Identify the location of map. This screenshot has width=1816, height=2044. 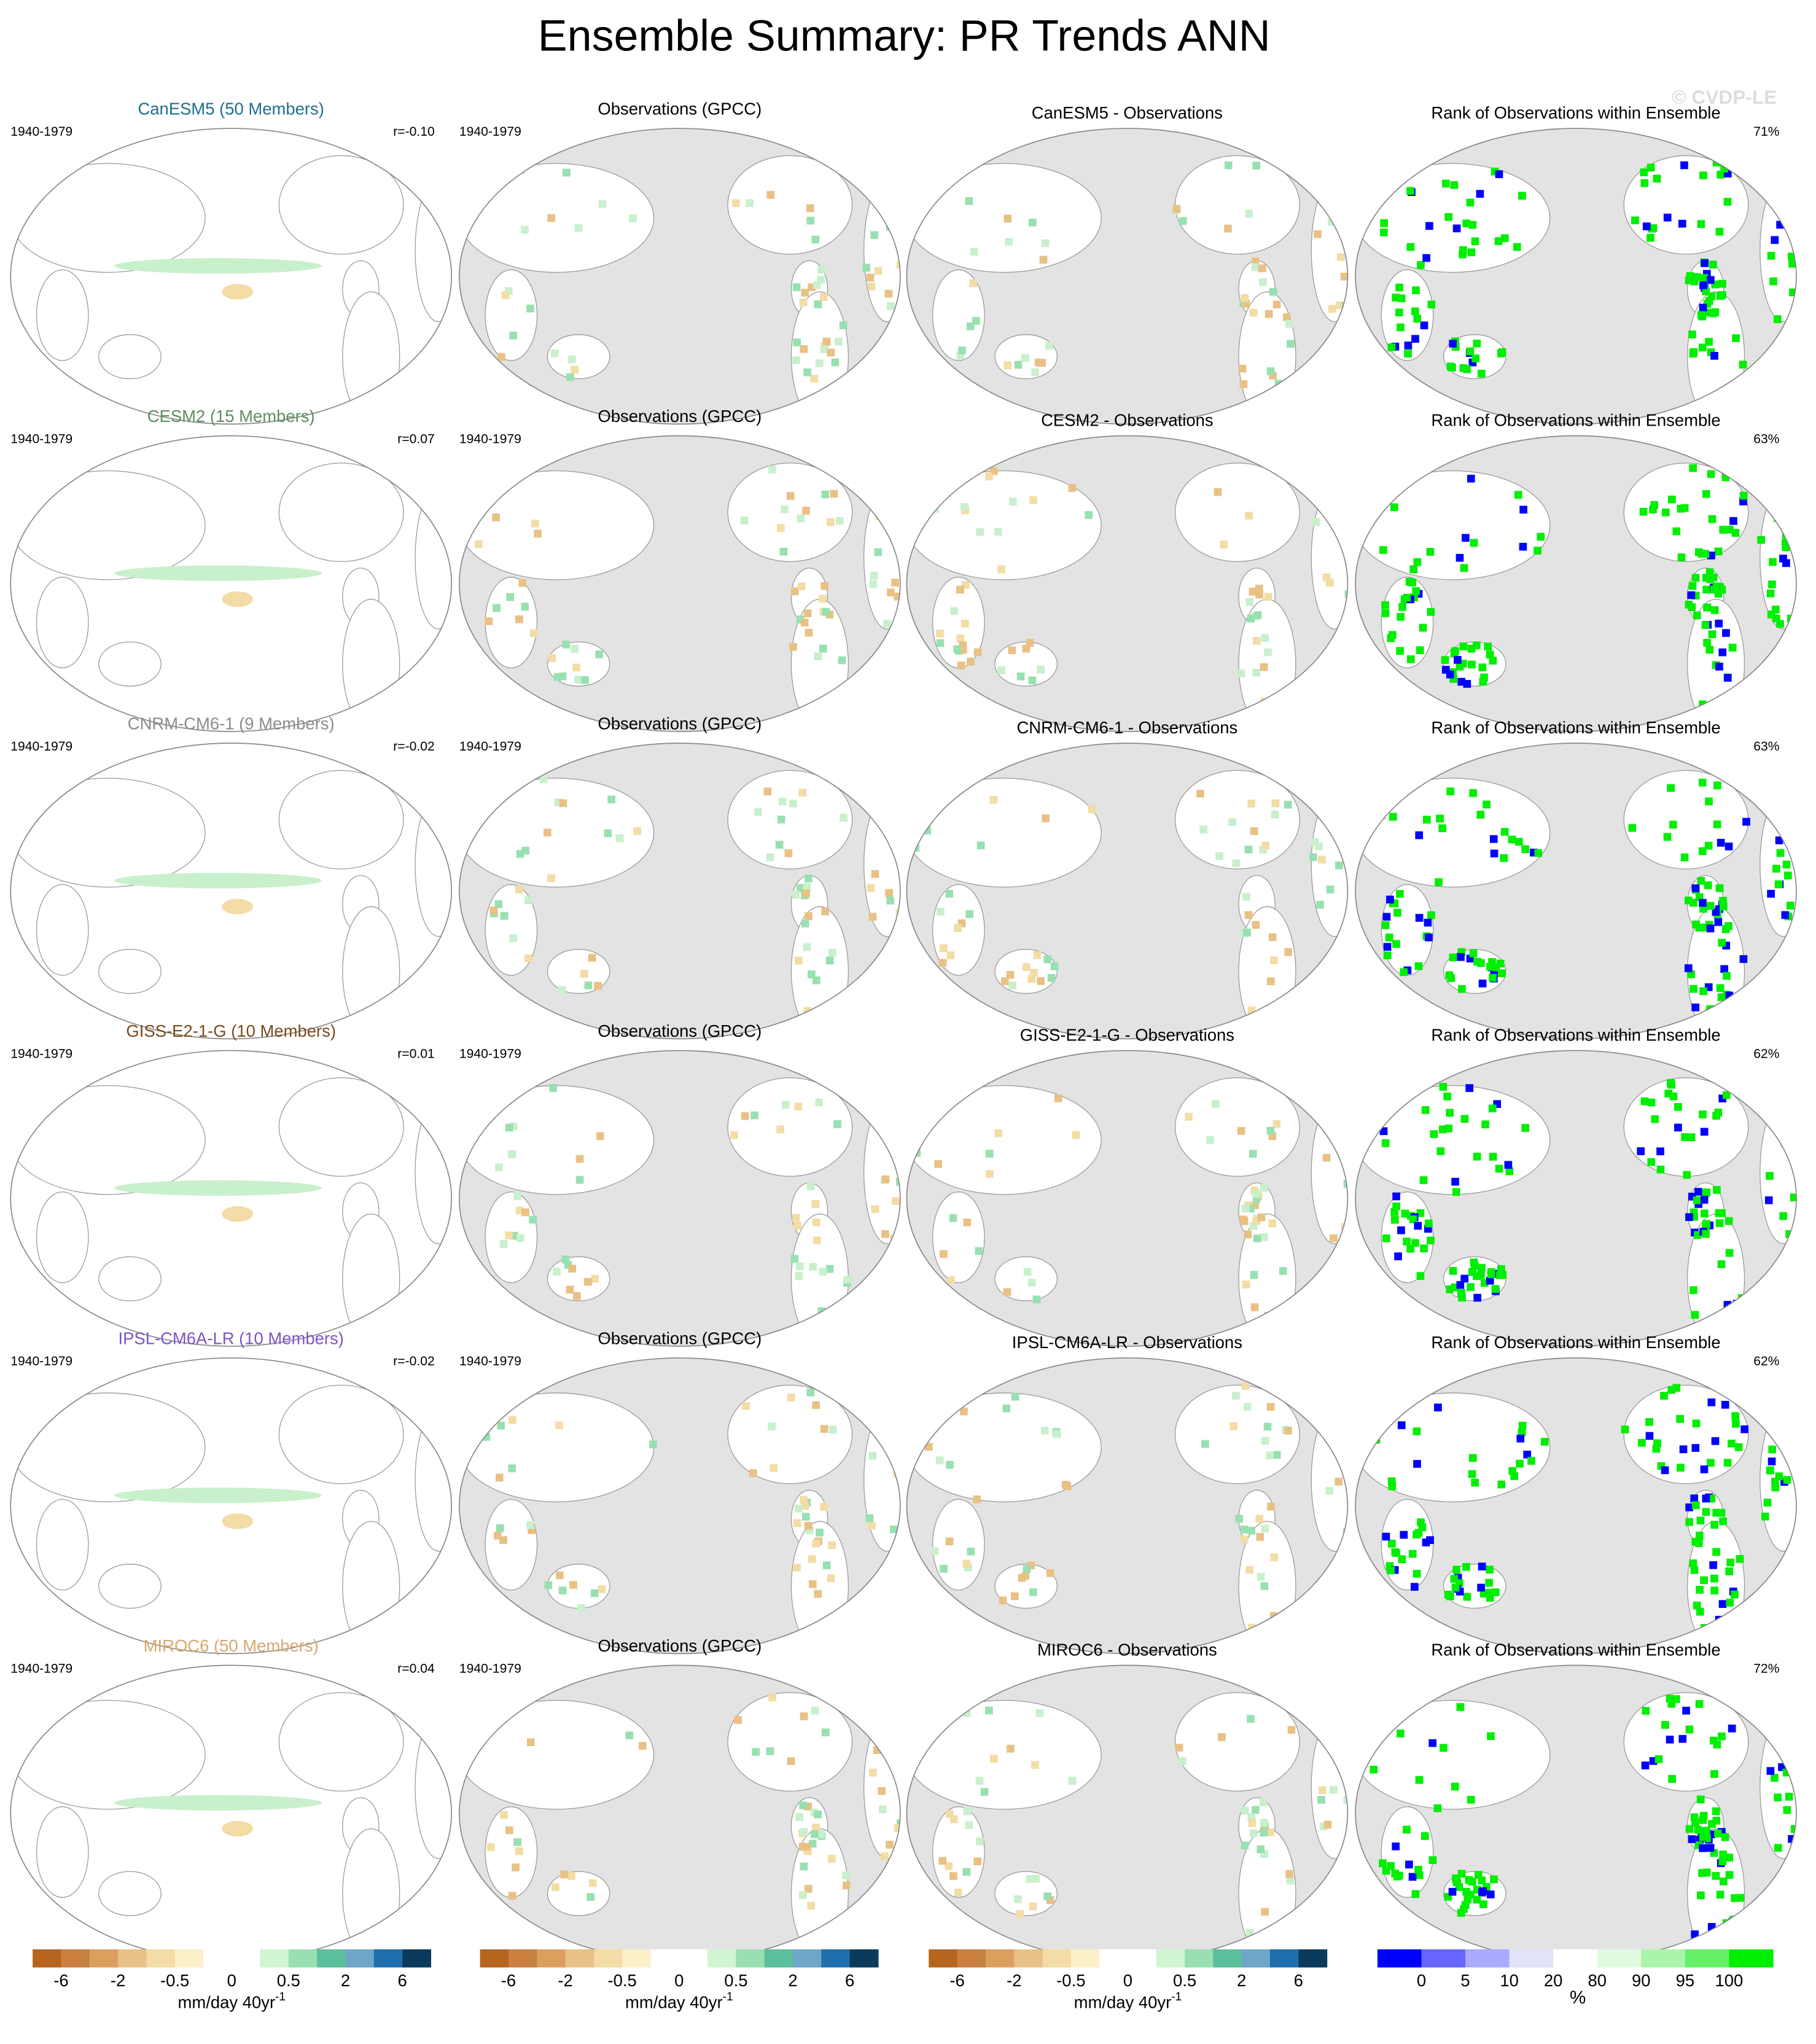
(1127, 891).